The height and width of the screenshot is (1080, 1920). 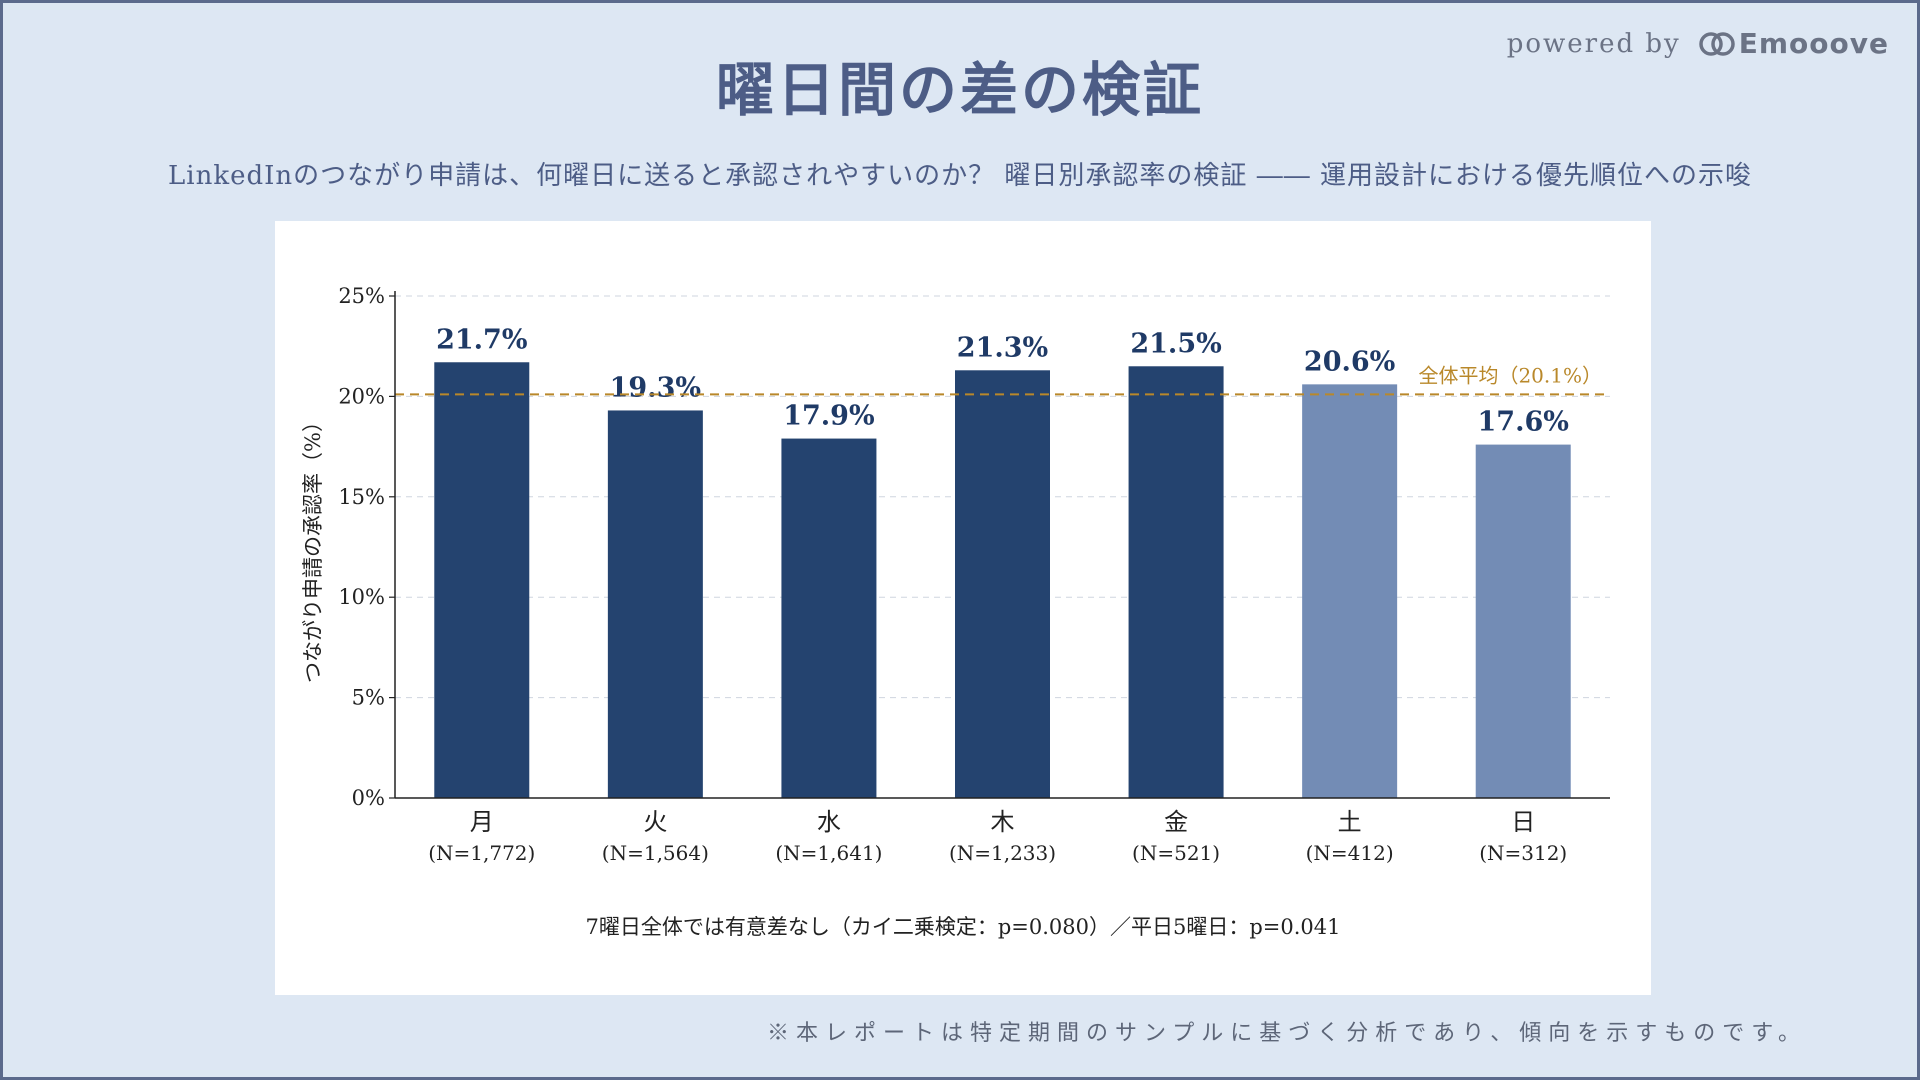 What do you see at coordinates (1175, 343) in the screenshot?
I see `bar-value-label: 21.5%` at bounding box center [1175, 343].